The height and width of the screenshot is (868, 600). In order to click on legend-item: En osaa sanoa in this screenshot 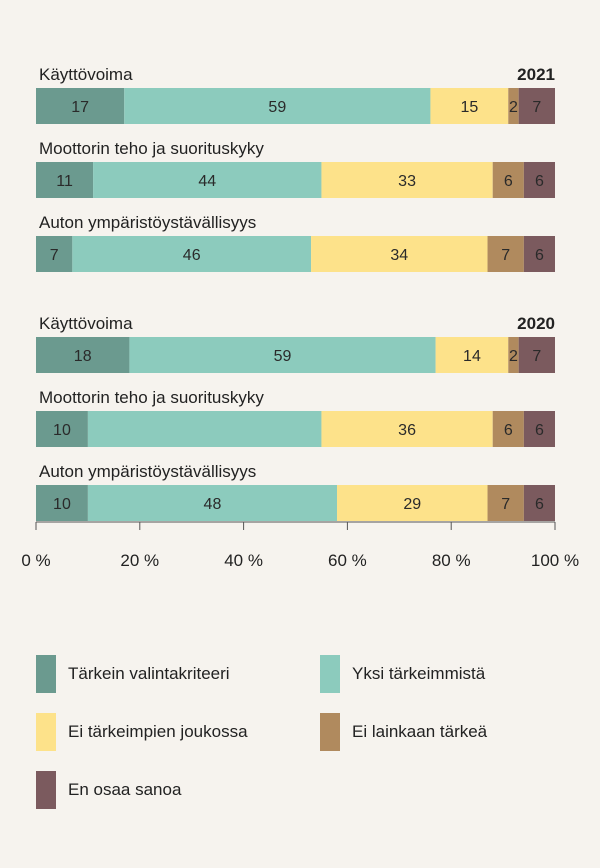, I will do `click(108, 790)`.